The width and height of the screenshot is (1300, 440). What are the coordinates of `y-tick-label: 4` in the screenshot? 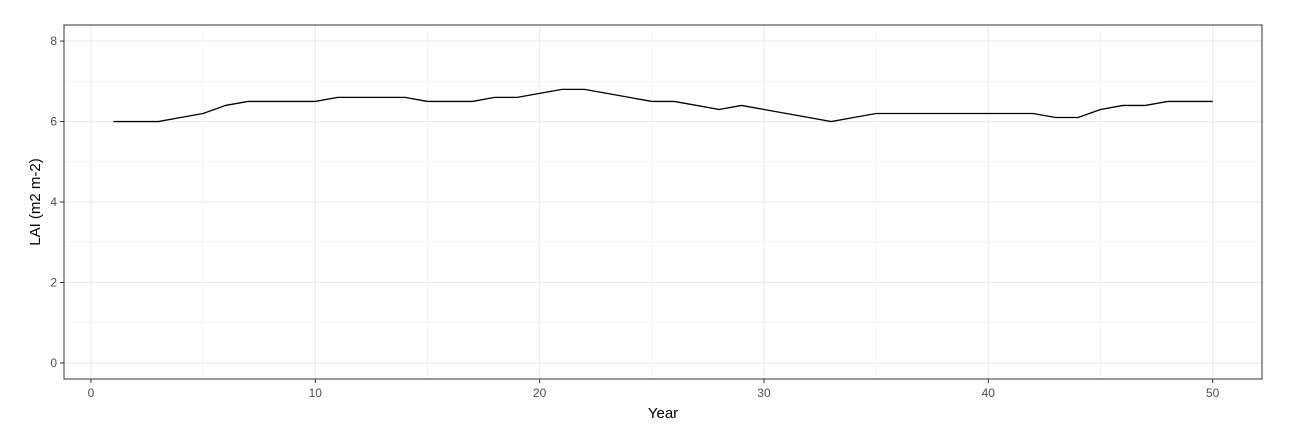 It's located at (53, 202).